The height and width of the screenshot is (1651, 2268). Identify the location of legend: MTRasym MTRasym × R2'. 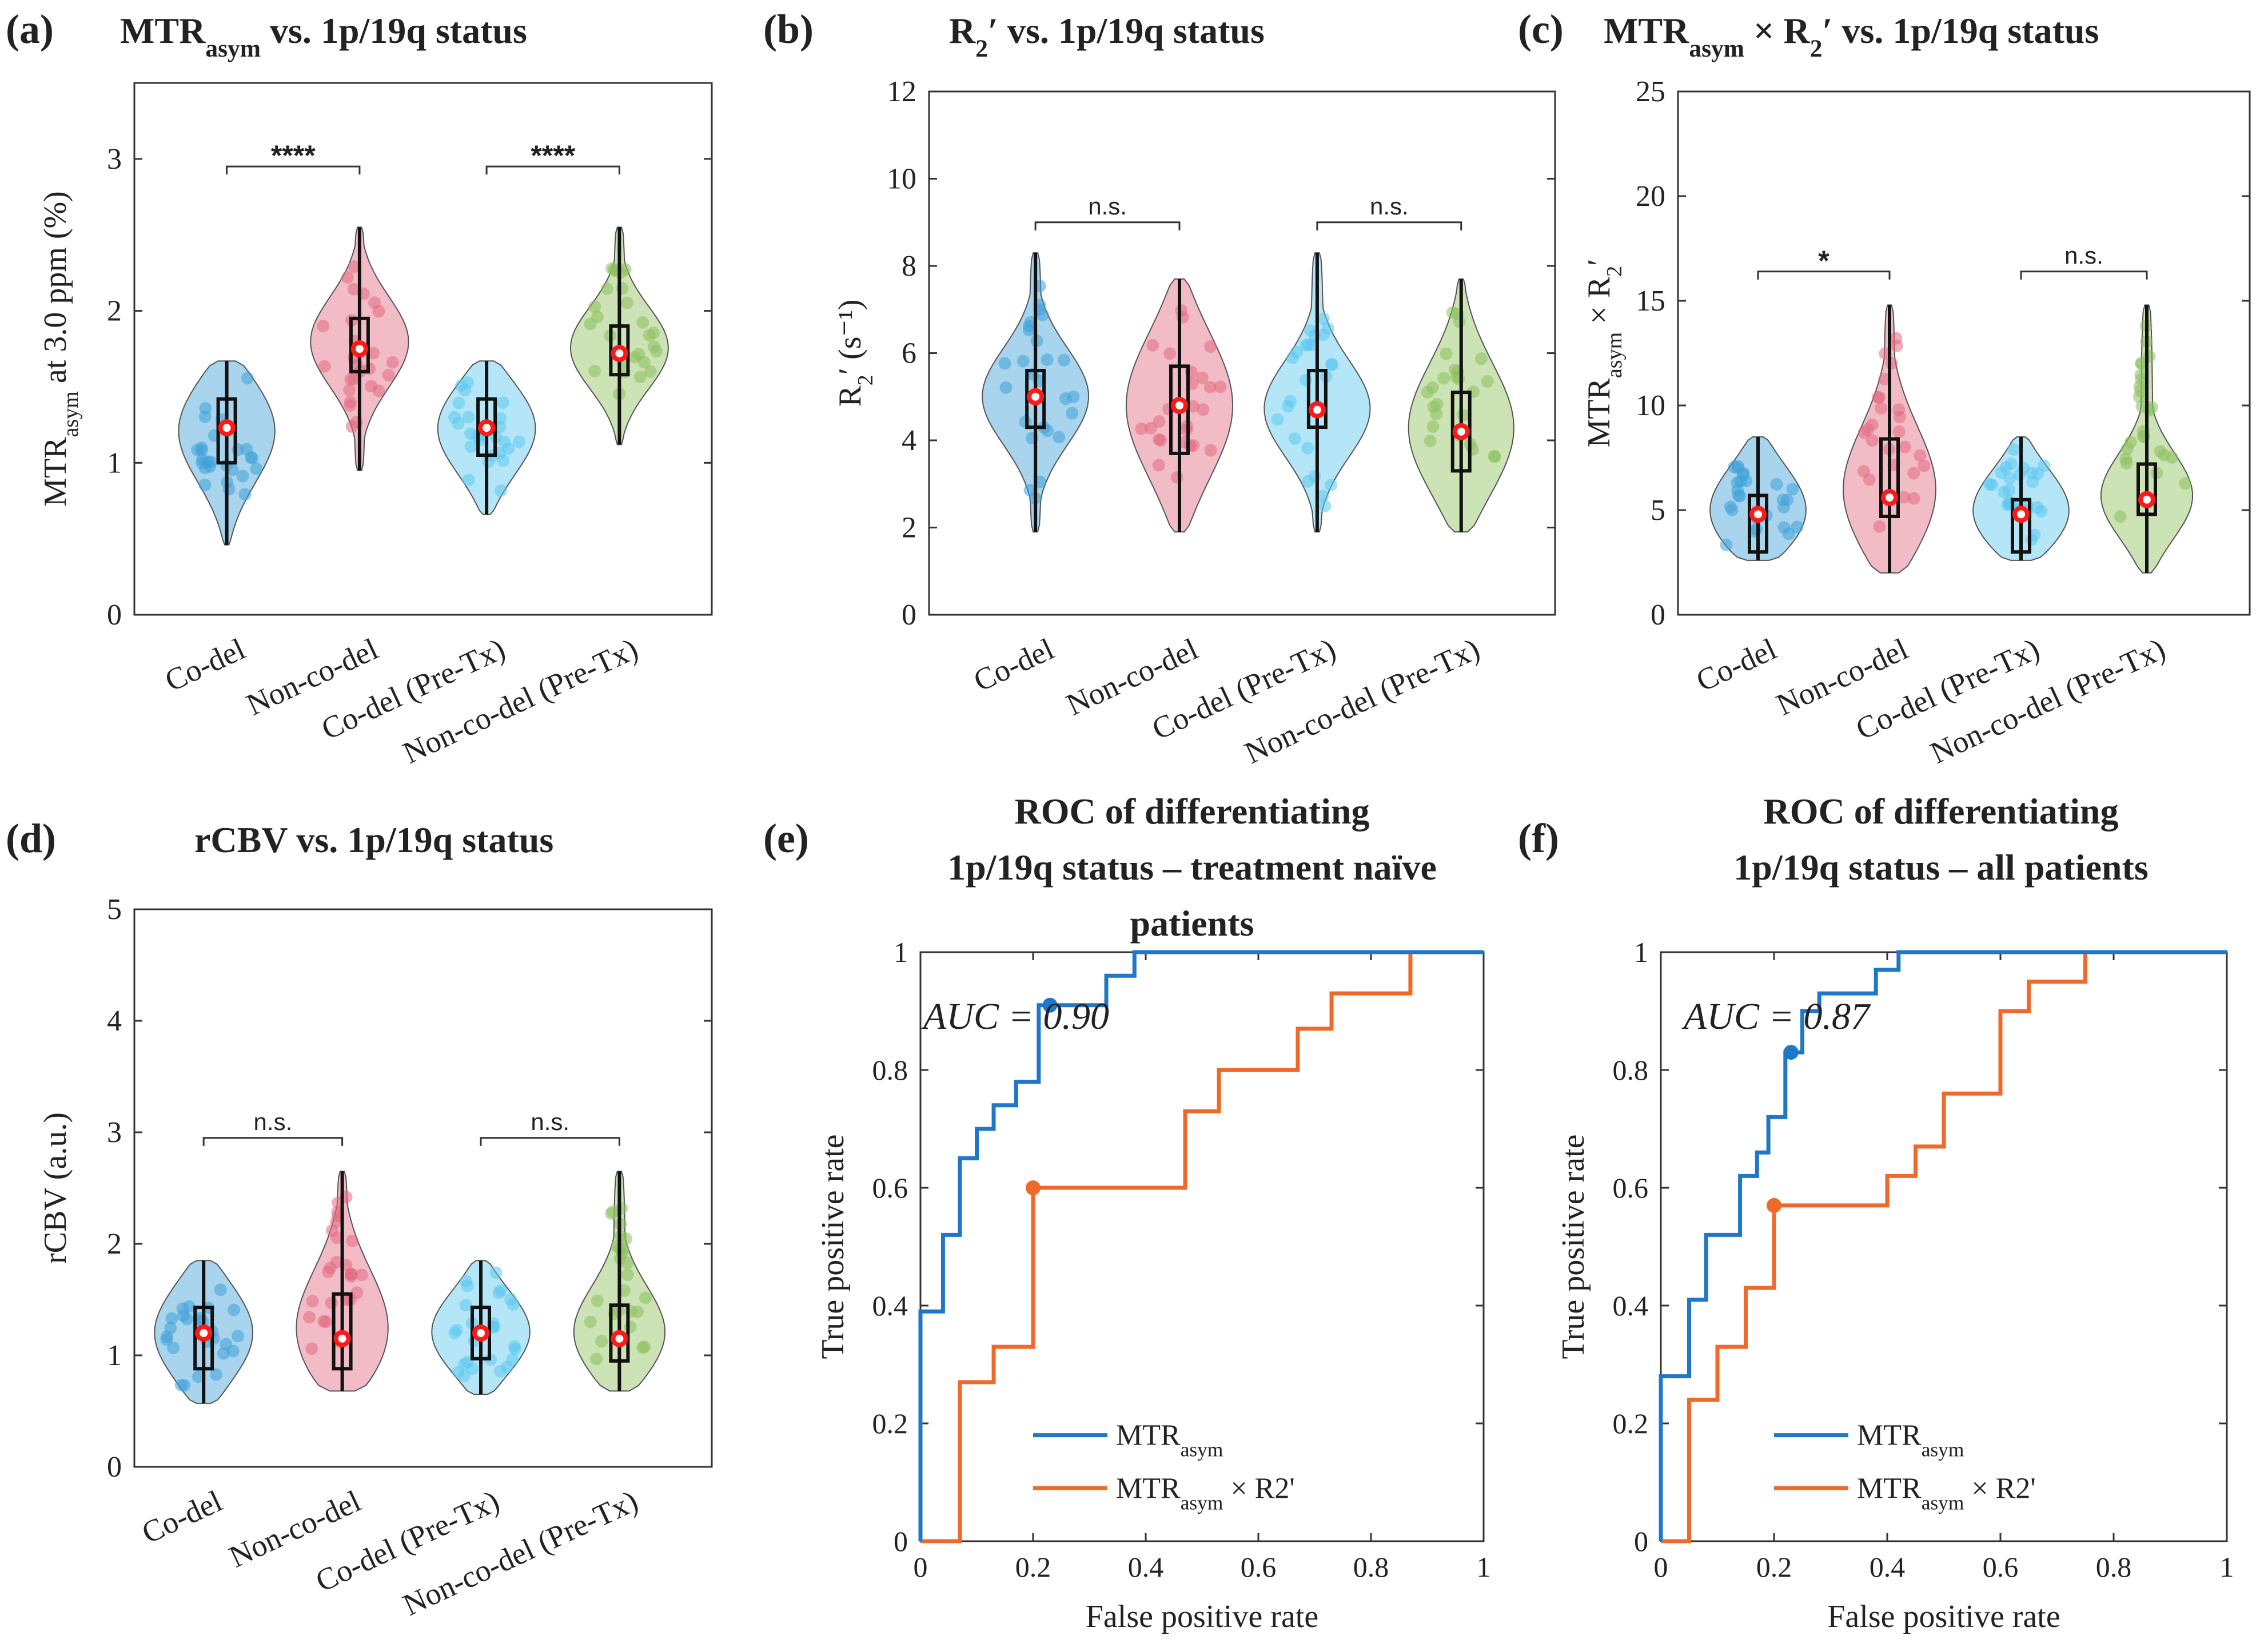
(1164, 1466).